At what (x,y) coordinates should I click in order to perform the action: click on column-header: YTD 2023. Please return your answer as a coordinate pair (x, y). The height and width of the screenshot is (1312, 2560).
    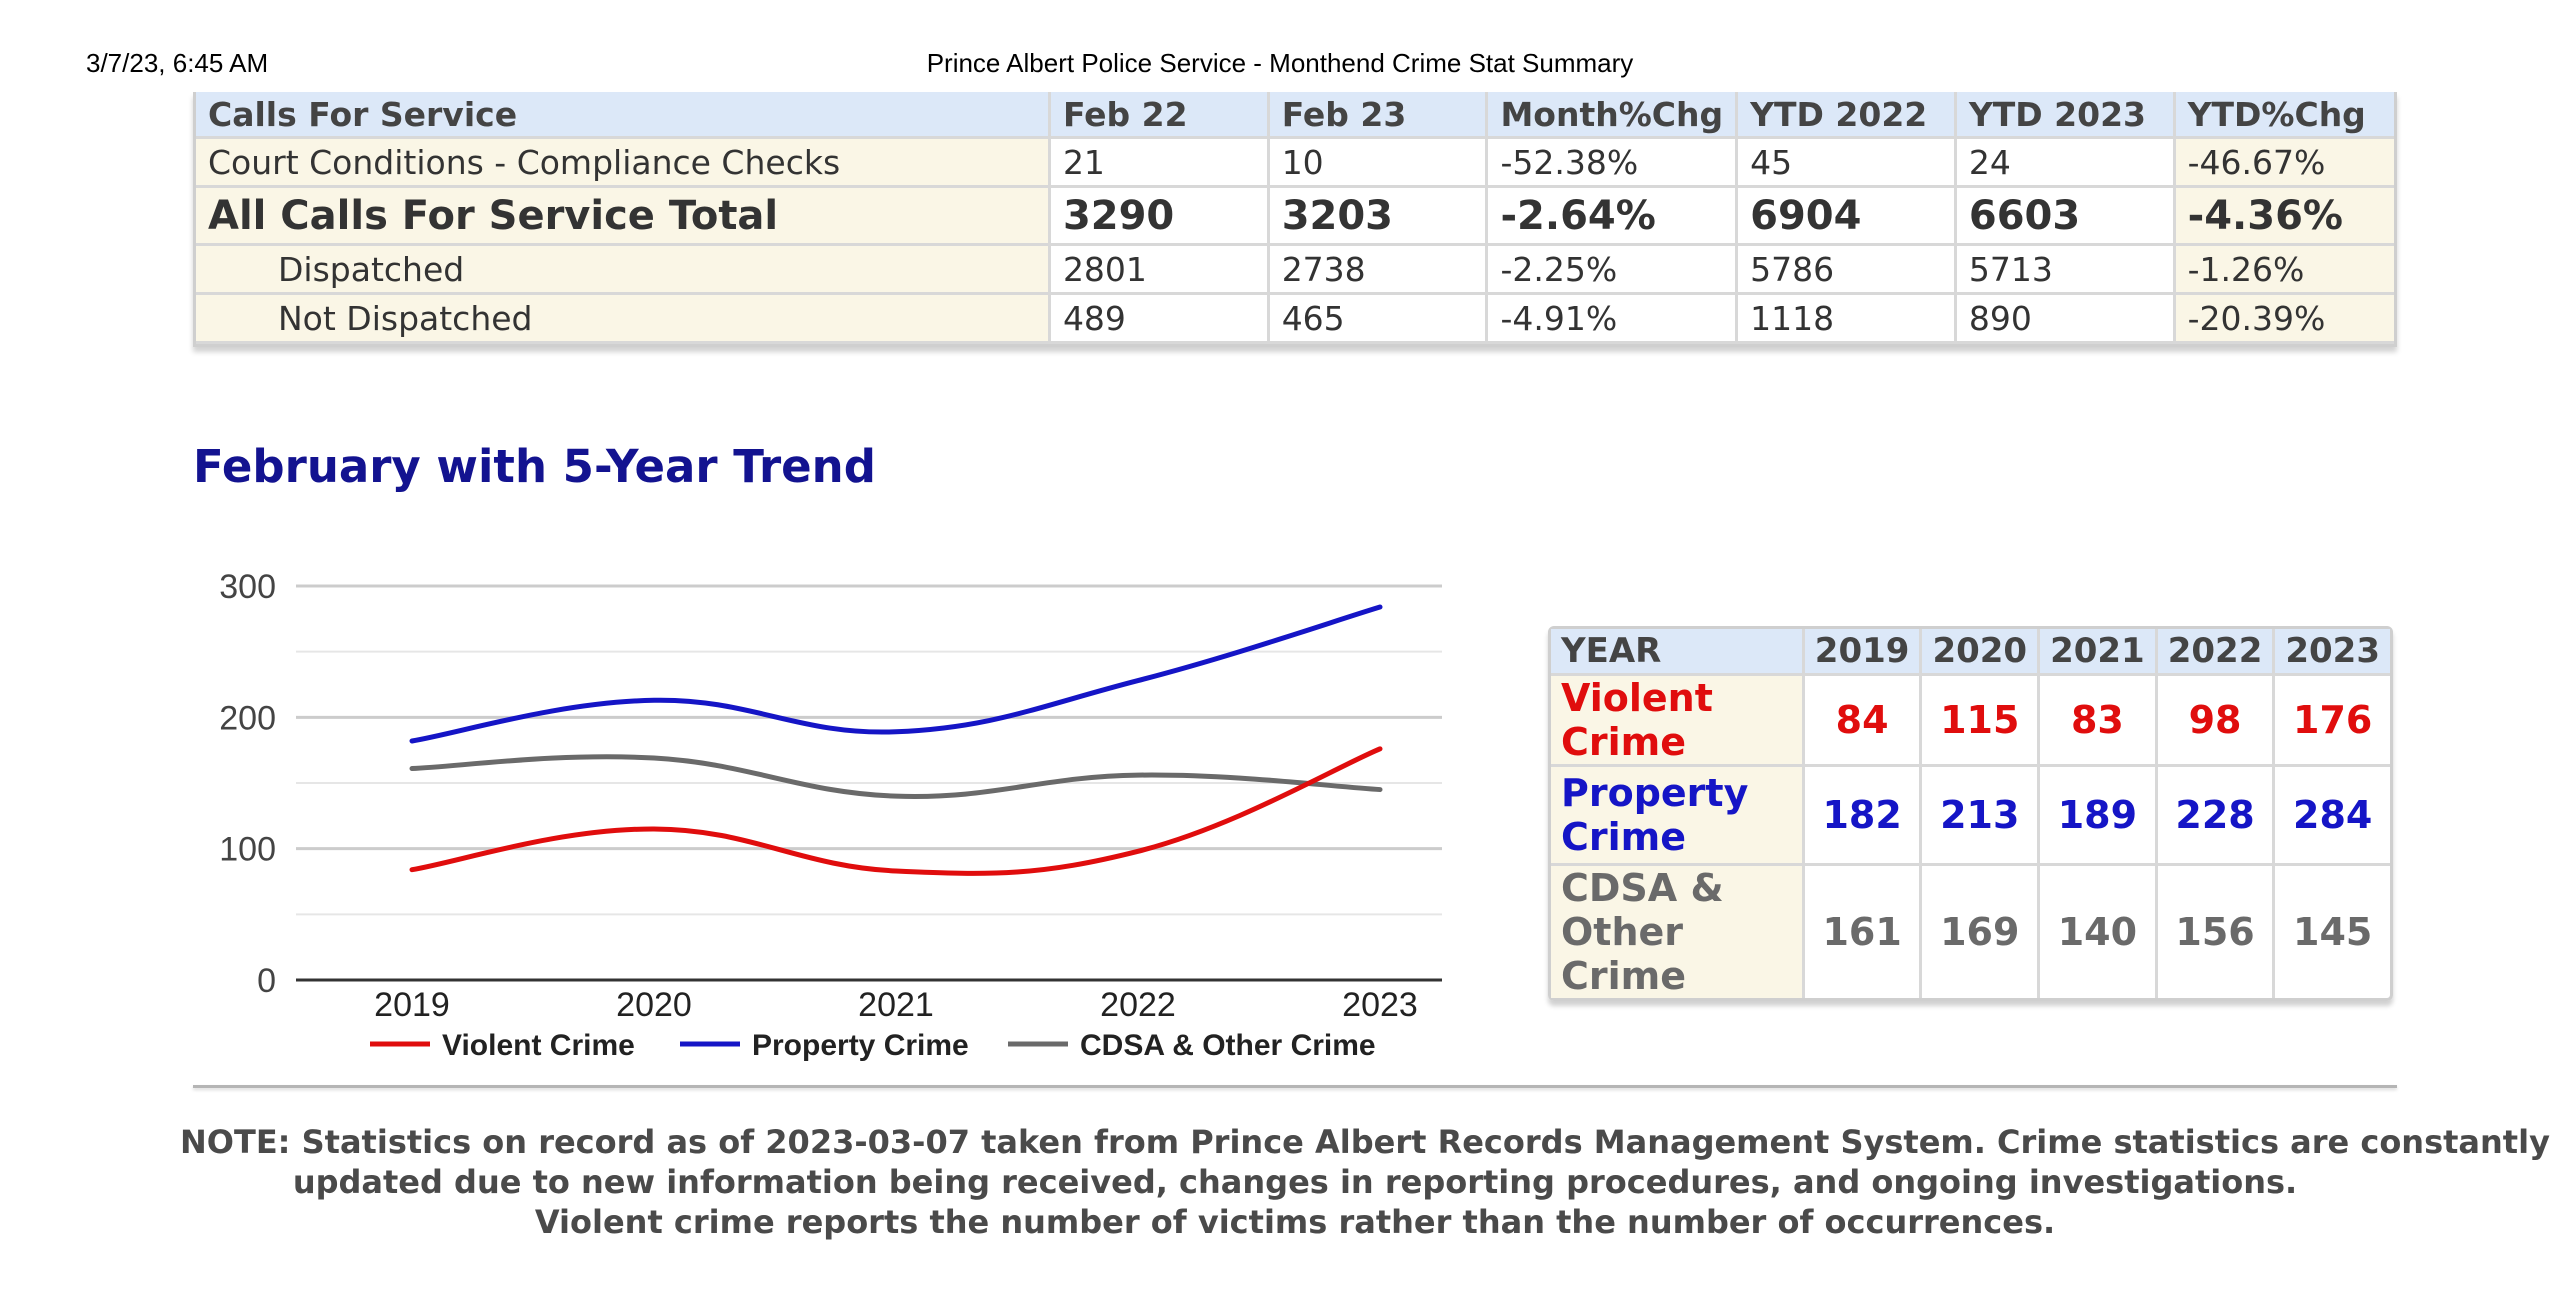
    Looking at the image, I should click on (2066, 115).